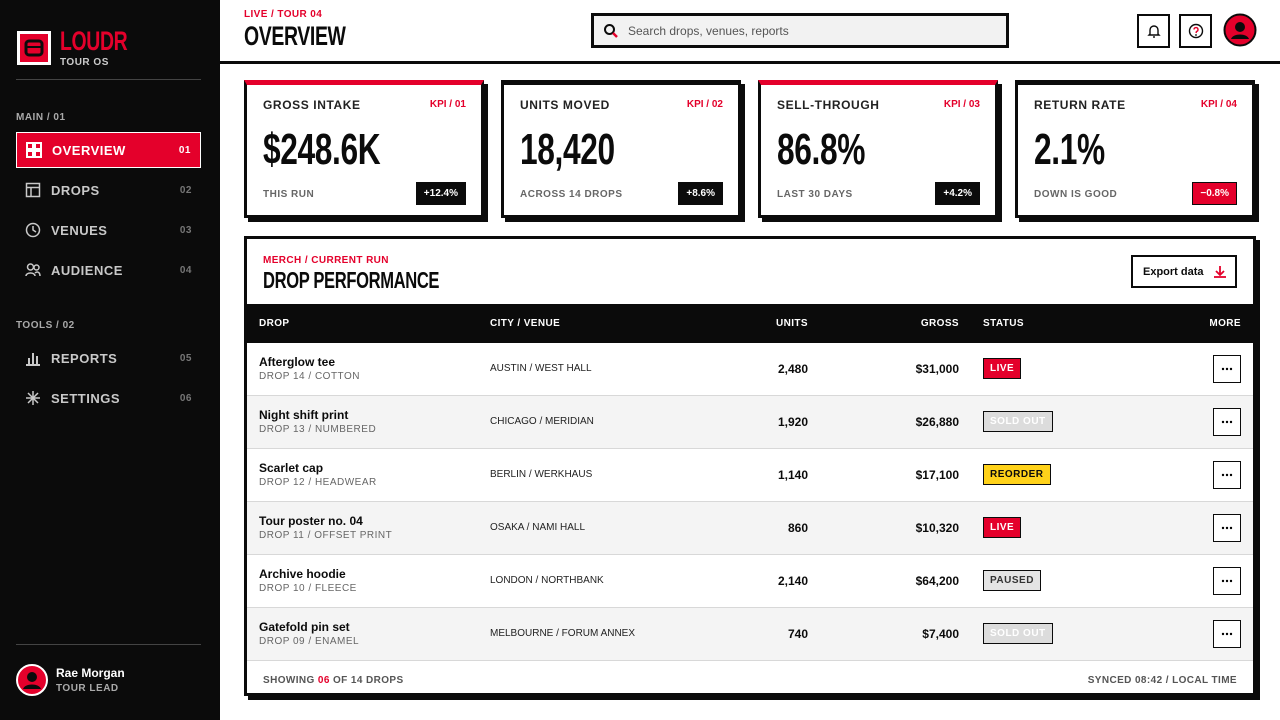  What do you see at coordinates (1017, 474) in the screenshot?
I see `status-badge: REORDER` at bounding box center [1017, 474].